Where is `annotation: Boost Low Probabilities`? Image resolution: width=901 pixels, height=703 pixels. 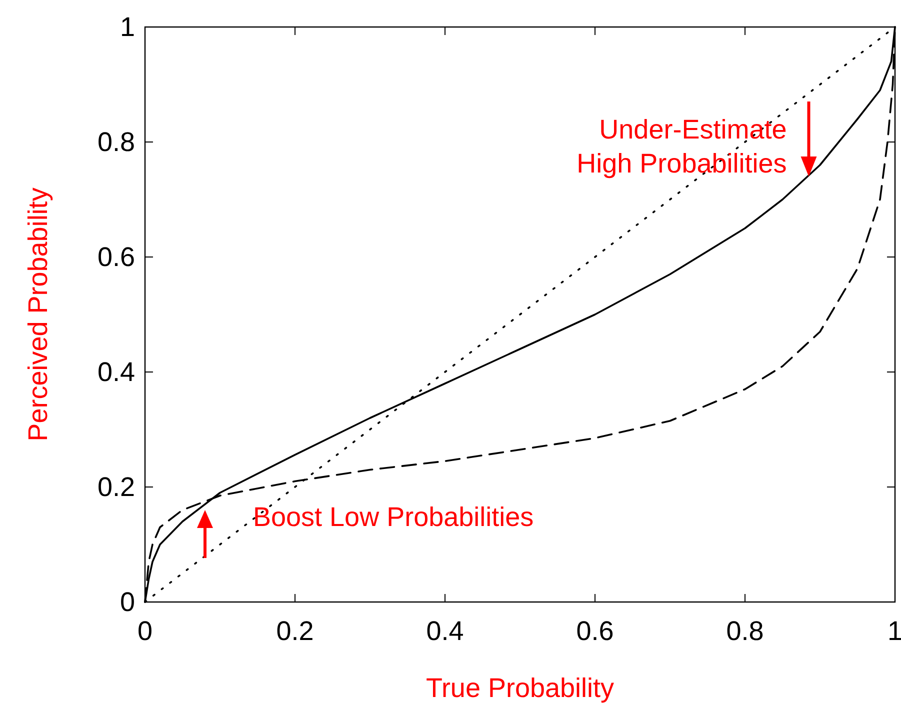
annotation: Boost Low Probabilities is located at coordinates (393, 517).